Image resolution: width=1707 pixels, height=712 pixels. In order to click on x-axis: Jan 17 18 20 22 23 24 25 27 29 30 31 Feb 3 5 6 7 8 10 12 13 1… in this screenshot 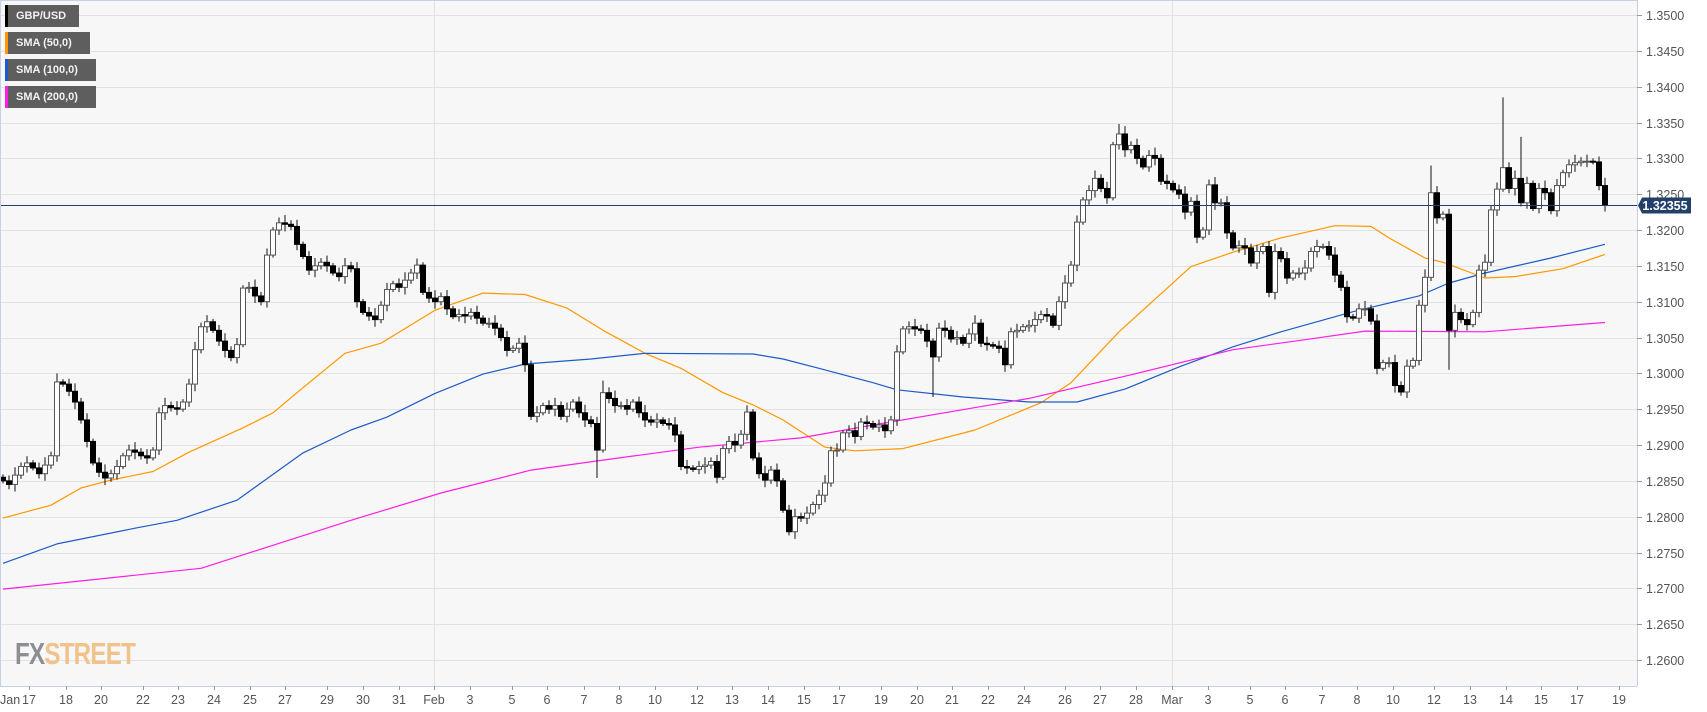, I will do `click(813, 696)`.